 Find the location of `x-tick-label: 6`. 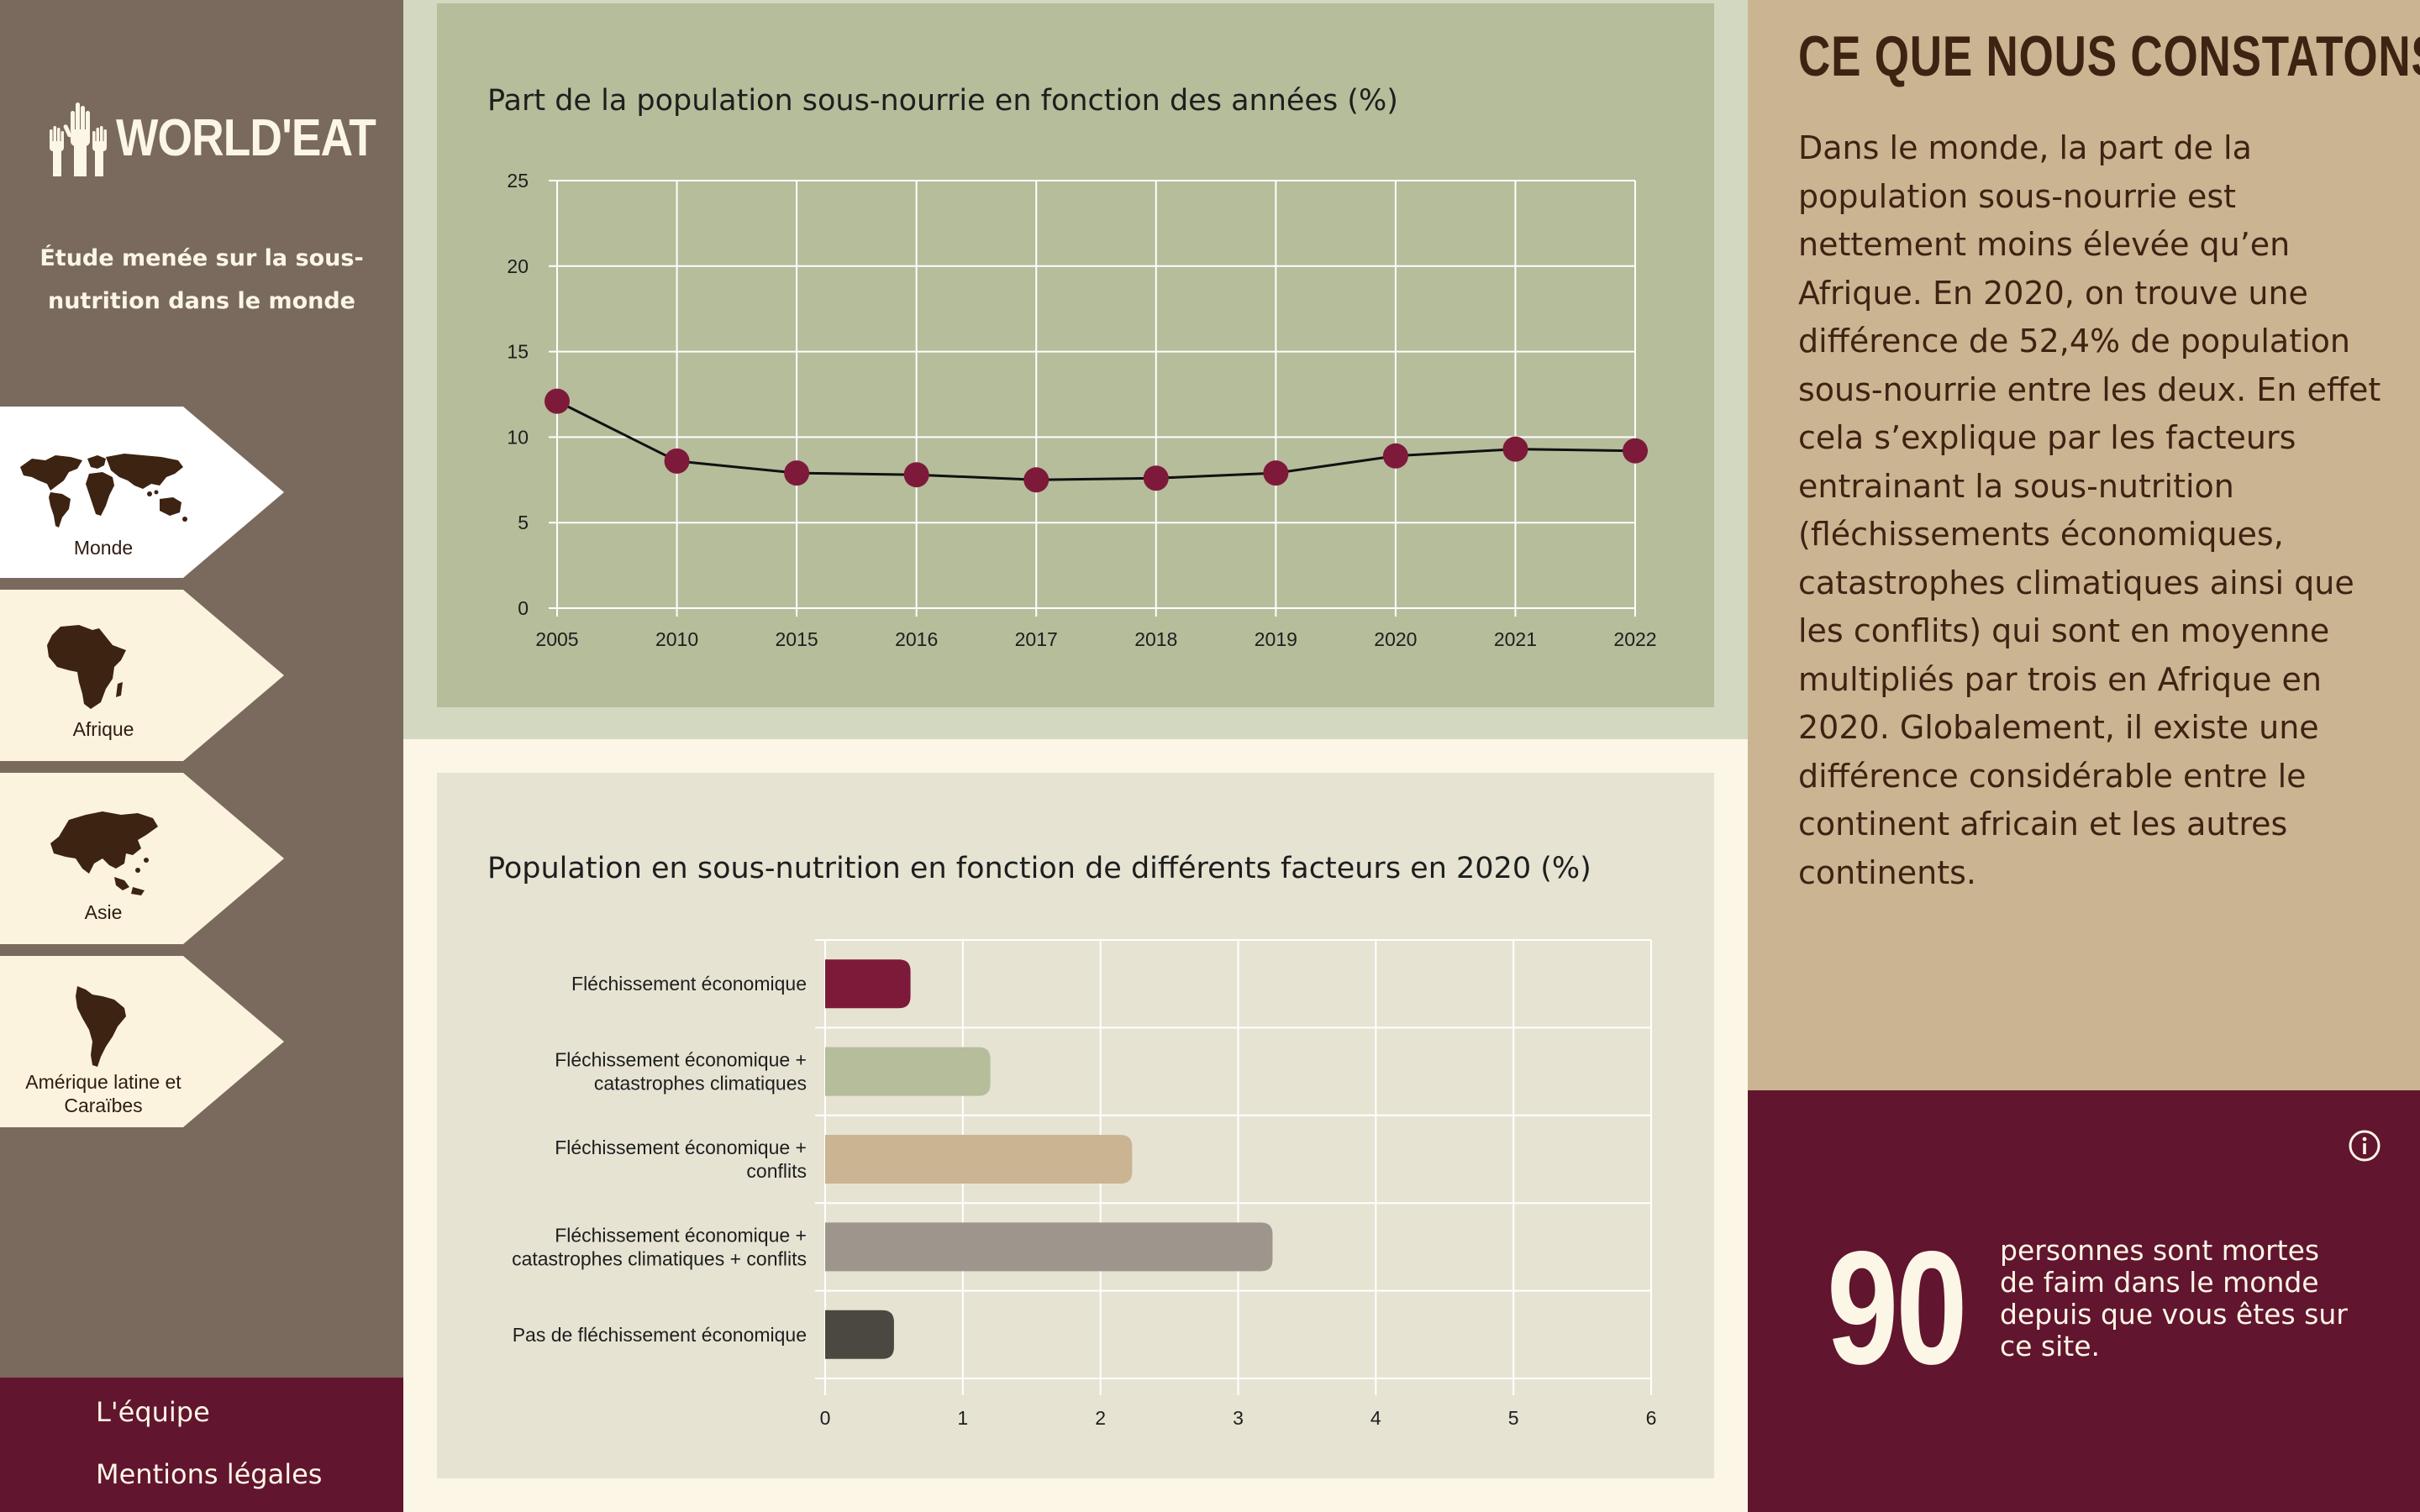

x-tick-label: 6 is located at coordinates (1651, 1418).